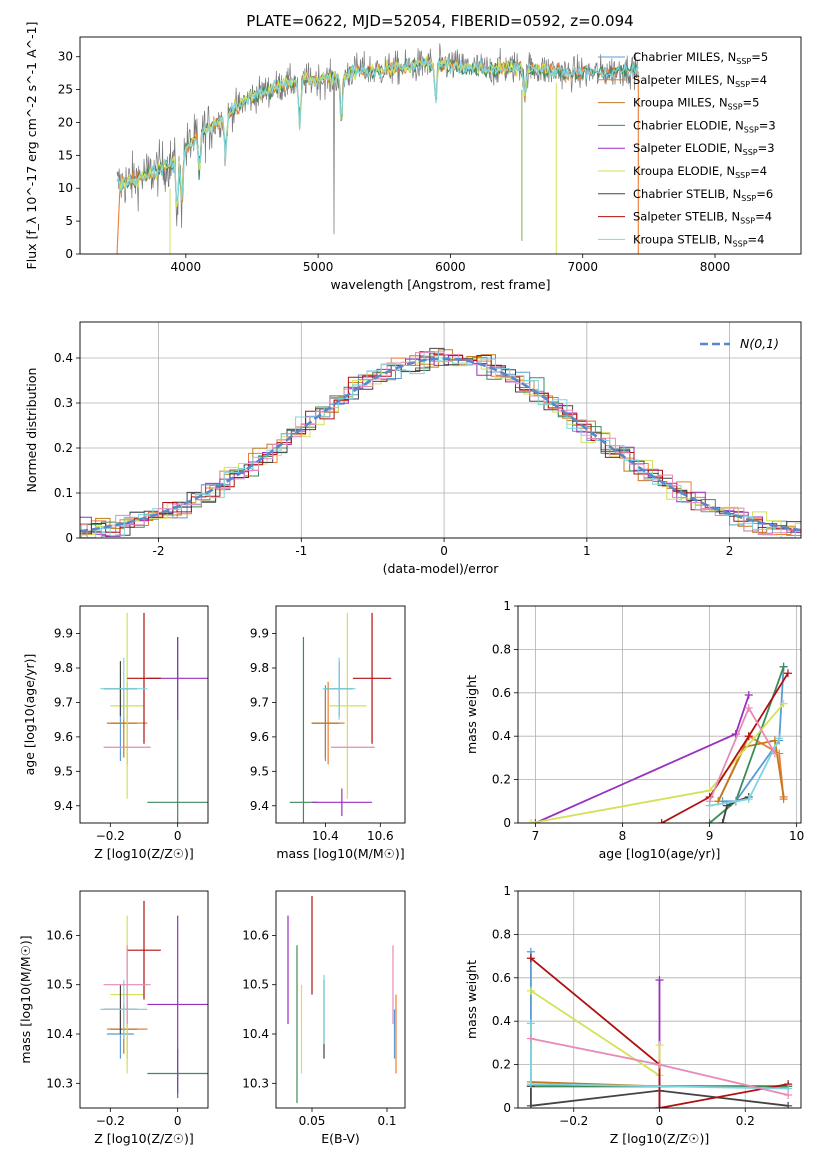  Describe the element at coordinates (623, 836) in the screenshot. I see `x-tick-label: 8` at that location.